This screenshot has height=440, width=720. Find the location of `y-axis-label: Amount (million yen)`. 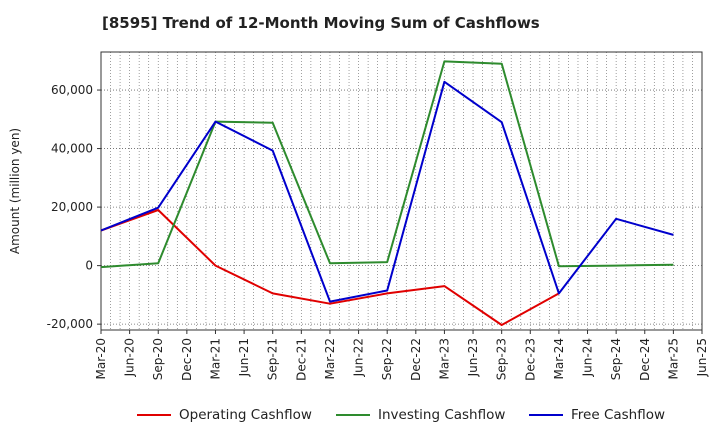

y-axis-label: Amount (million yen) is located at coordinates (15, 191).